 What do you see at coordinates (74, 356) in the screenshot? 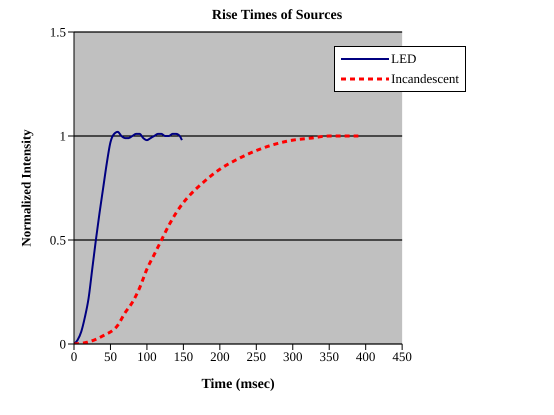
I see `x-tick-label: 0` at bounding box center [74, 356].